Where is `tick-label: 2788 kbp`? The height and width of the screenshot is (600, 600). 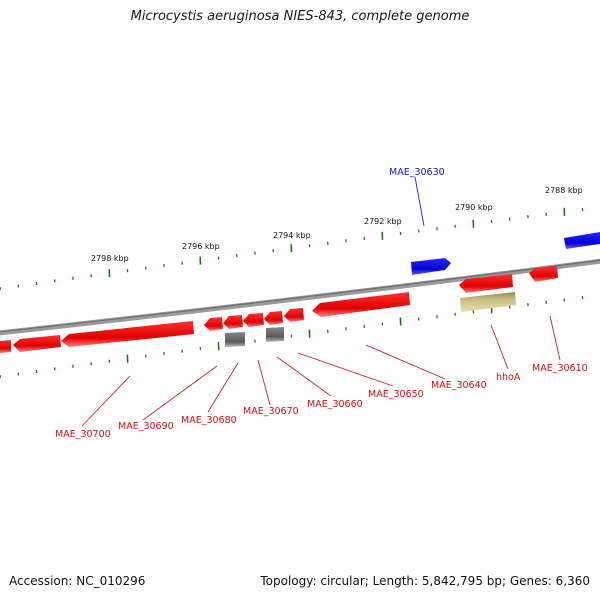 tick-label: 2788 kbp is located at coordinates (564, 190).